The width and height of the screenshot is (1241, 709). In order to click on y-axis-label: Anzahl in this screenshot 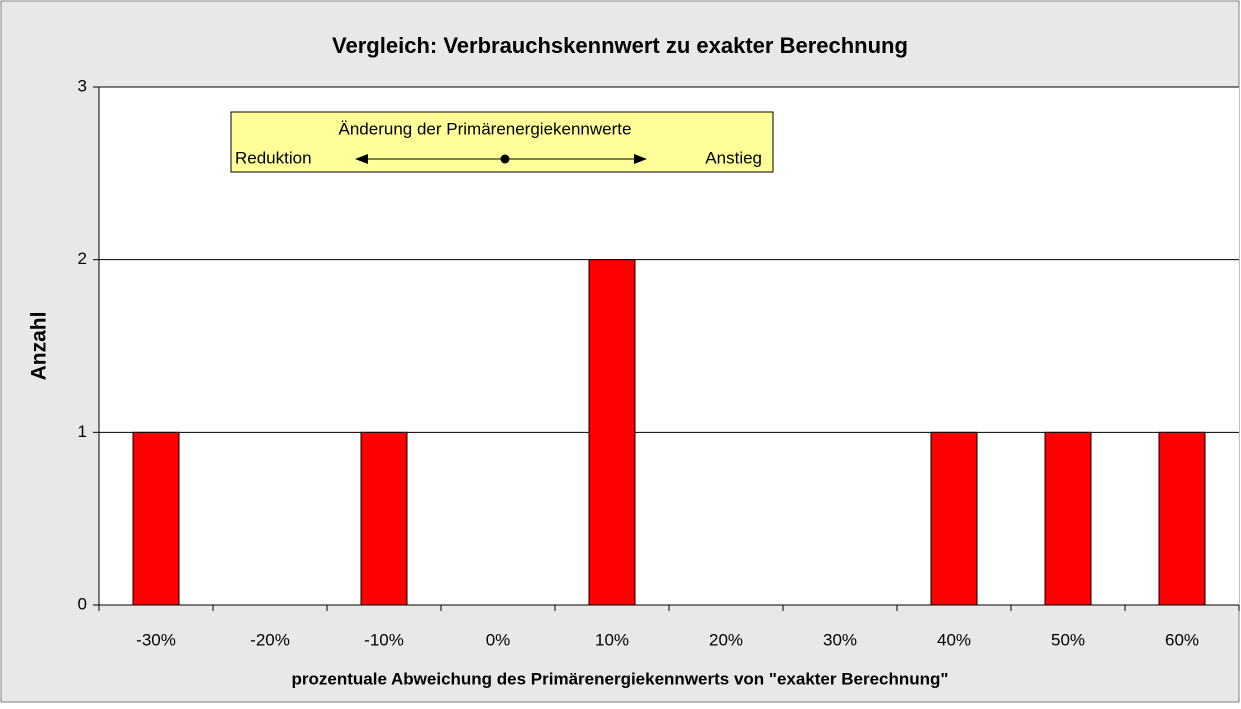, I will do `click(39, 346)`.